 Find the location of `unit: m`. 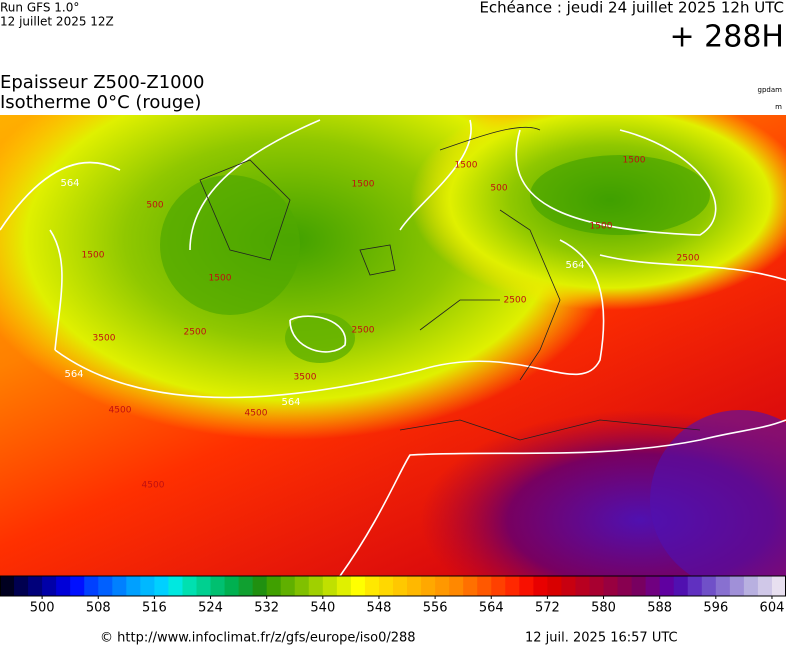

unit: m is located at coordinates (778, 107).